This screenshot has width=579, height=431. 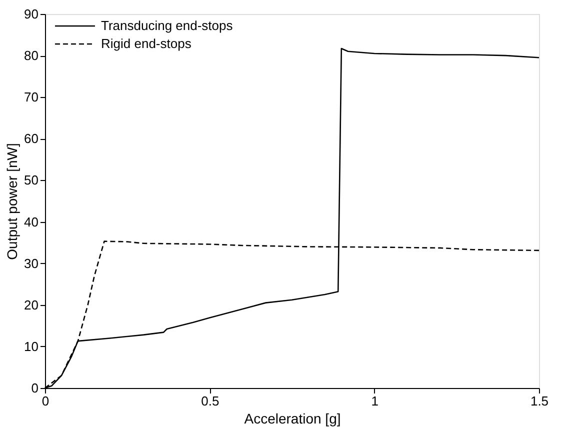 What do you see at coordinates (31, 97) in the screenshot?
I see `y-tick-label: 70` at bounding box center [31, 97].